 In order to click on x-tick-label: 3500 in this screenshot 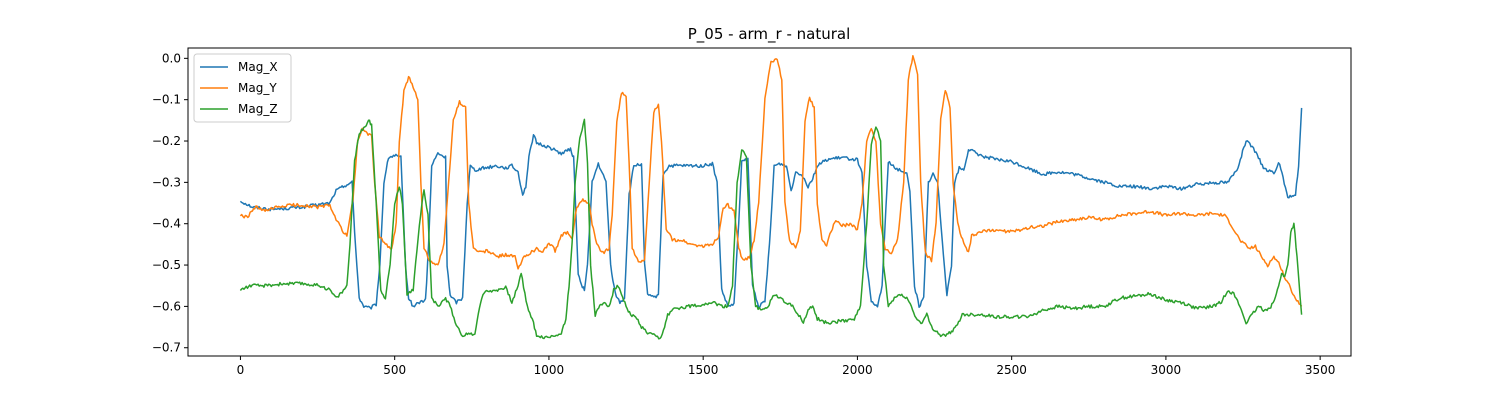, I will do `click(1320, 370)`.